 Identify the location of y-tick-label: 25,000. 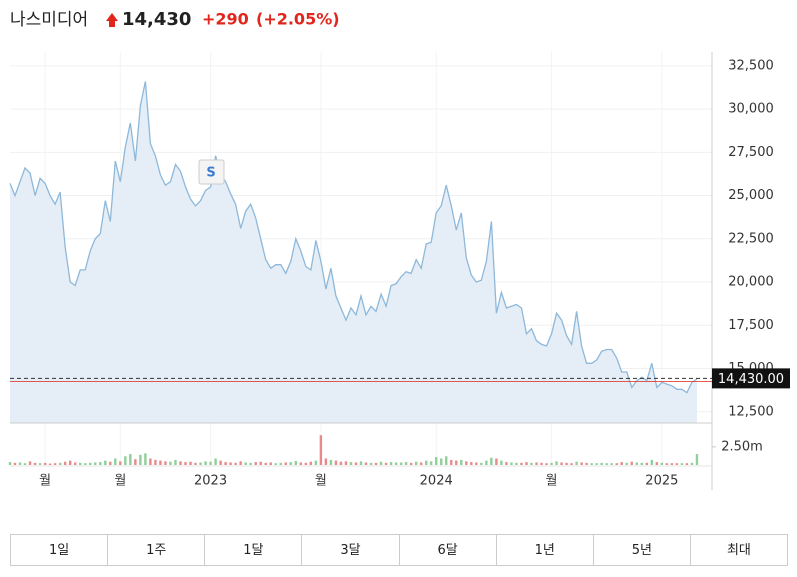
(751, 195).